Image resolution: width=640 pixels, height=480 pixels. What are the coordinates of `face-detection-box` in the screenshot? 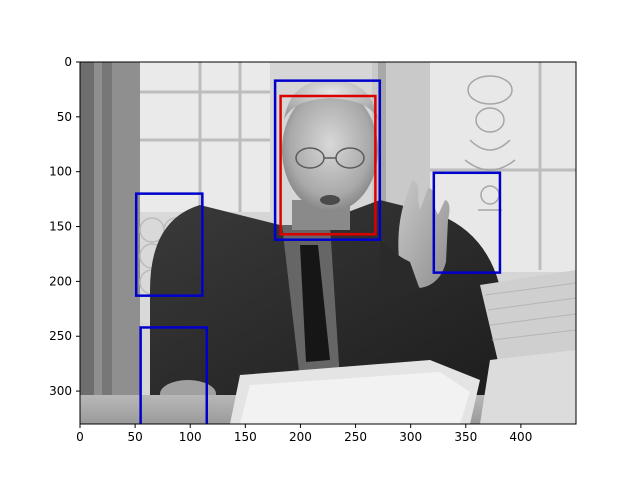 It's located at (327, 160).